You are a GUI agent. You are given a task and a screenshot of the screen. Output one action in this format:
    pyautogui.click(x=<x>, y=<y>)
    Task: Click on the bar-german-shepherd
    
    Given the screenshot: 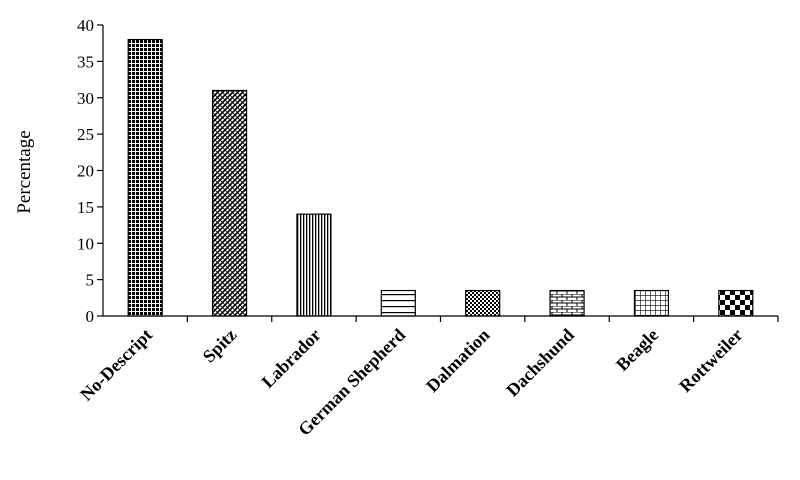 What is the action you would take?
    pyautogui.click(x=398, y=303)
    